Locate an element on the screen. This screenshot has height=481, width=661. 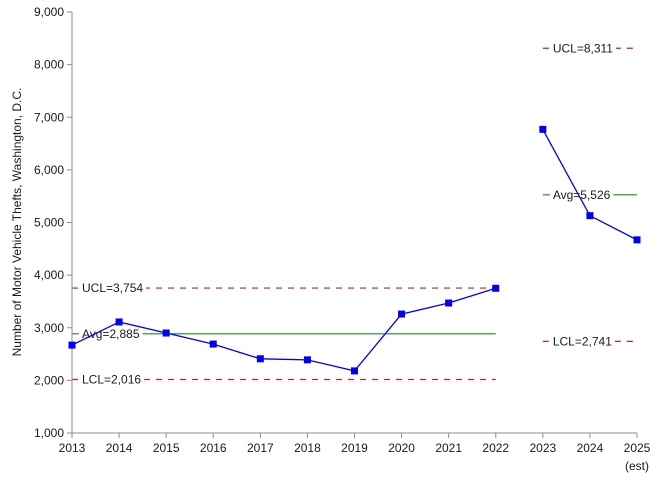
y-tick-label: 9,000 is located at coordinates (49, 12).